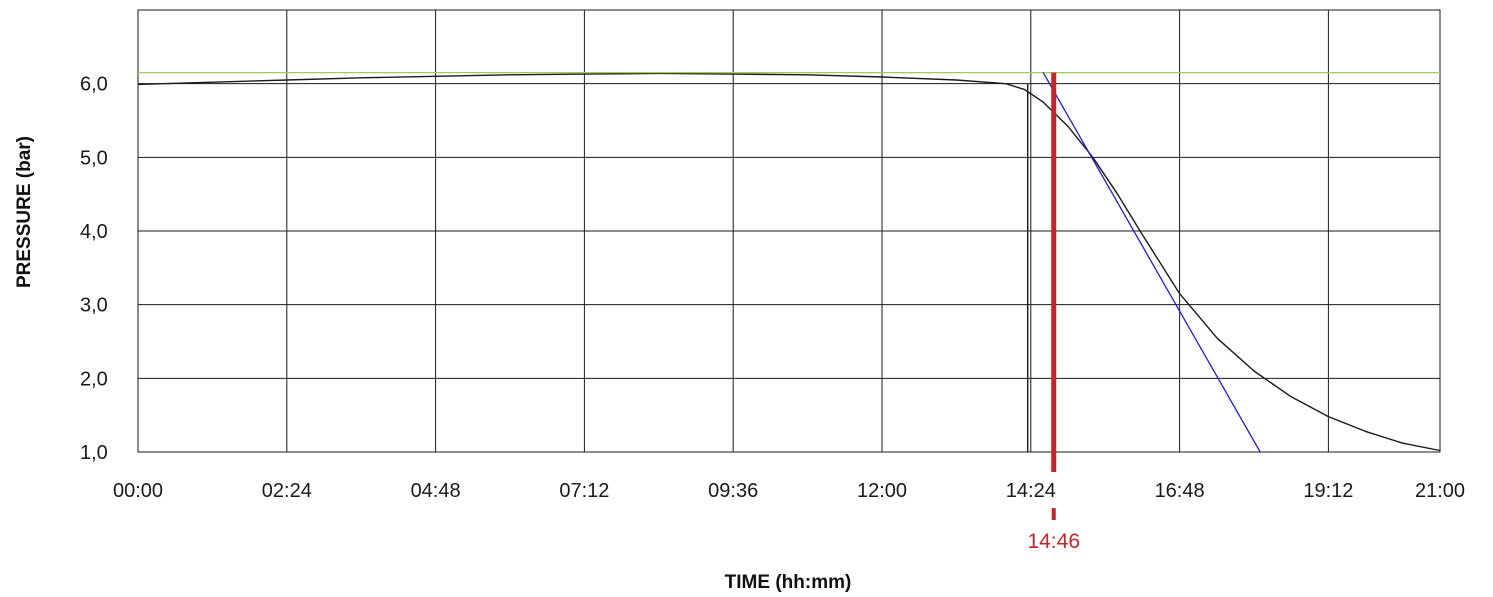  What do you see at coordinates (1440, 491) in the screenshot?
I see `x-tick-label-9: 21:00` at bounding box center [1440, 491].